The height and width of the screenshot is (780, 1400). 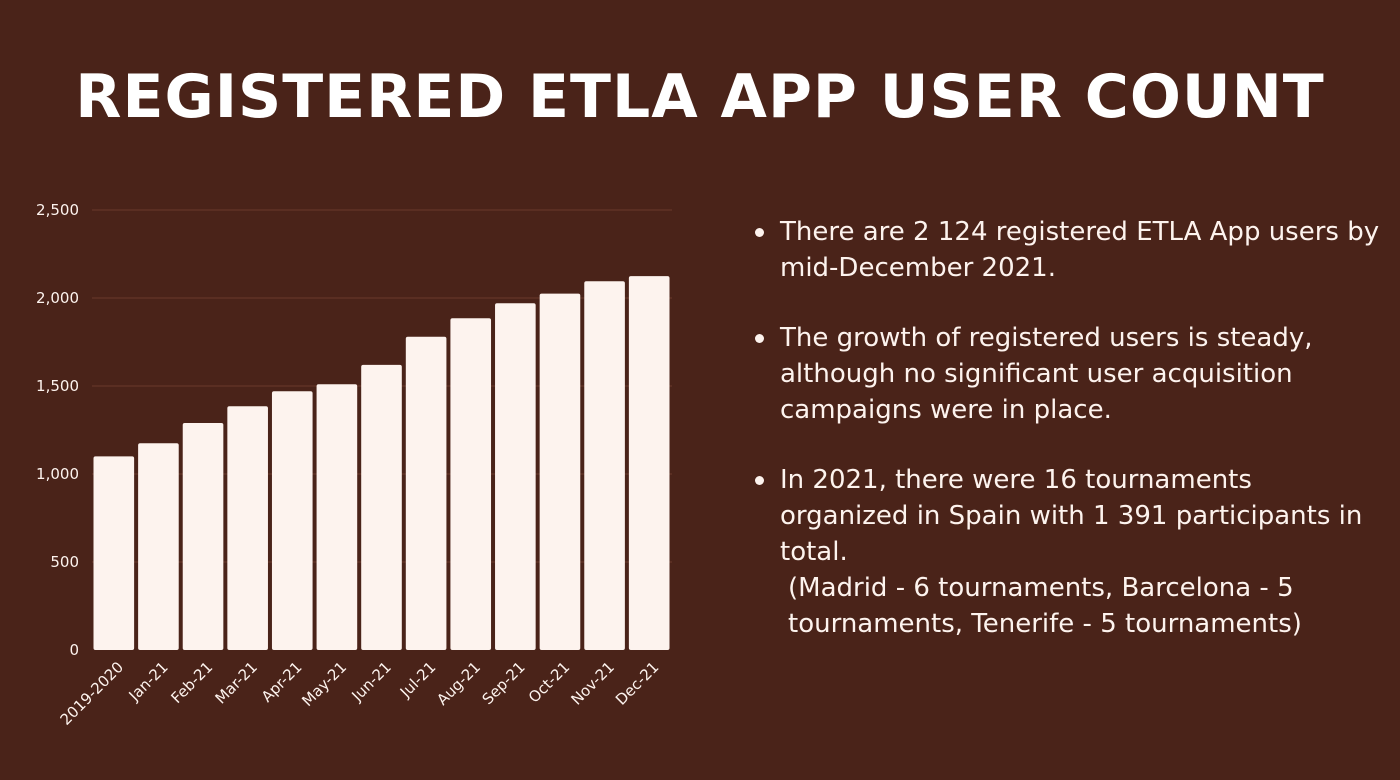 I want to click on page-title: REGISTERED ETLA APP USER COUNT, so click(x=700, y=97).